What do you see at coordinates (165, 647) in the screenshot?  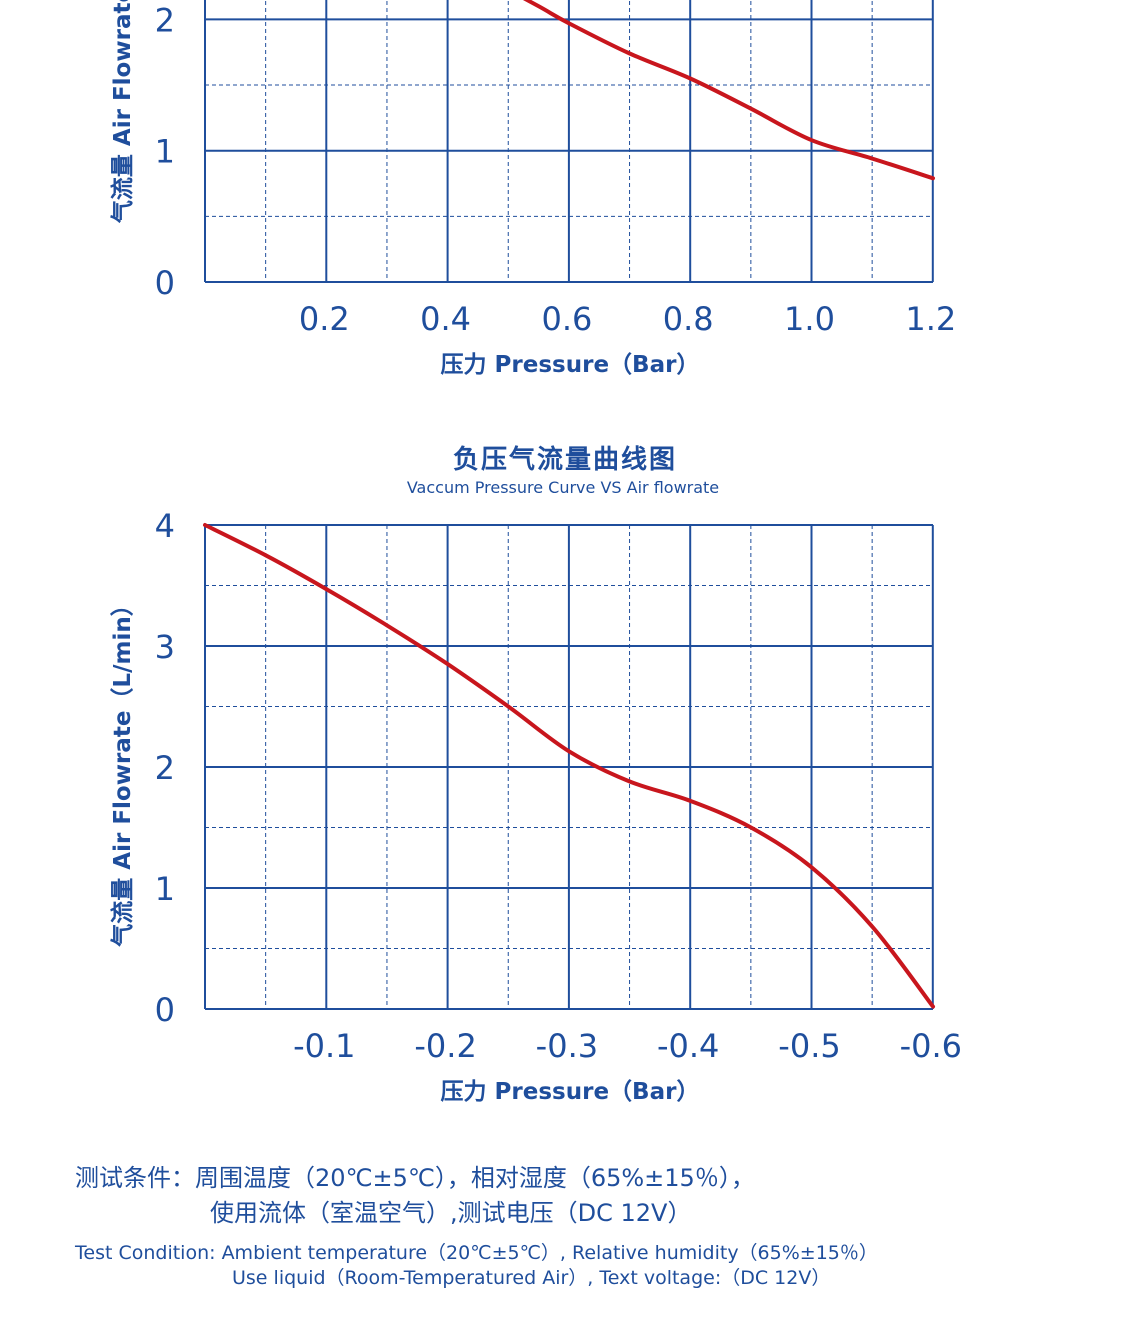 I see `bottom-y-tick-label: 3` at bounding box center [165, 647].